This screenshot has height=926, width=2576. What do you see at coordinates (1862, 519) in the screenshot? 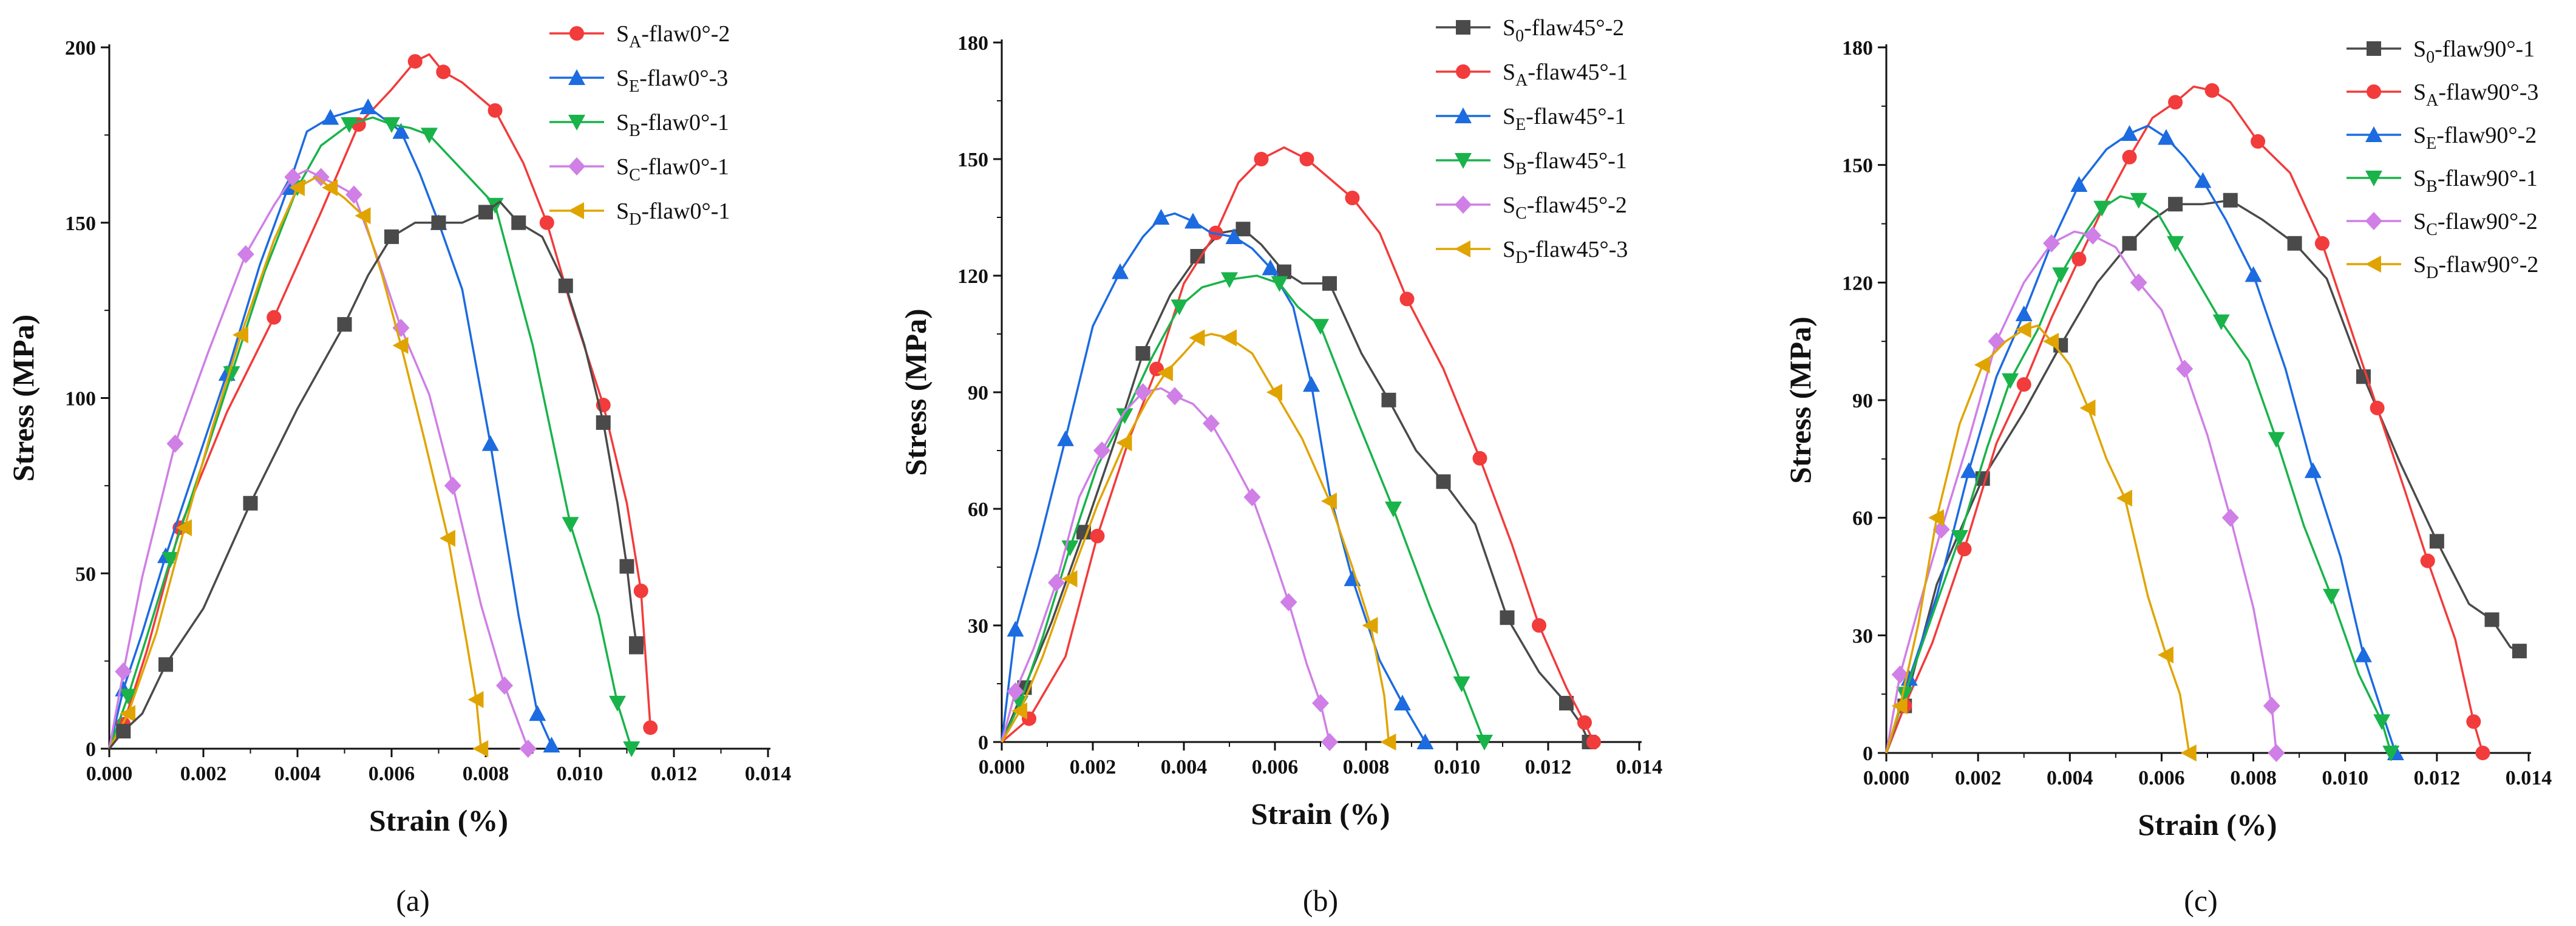
I see `y-tick-label: 60` at bounding box center [1862, 519].